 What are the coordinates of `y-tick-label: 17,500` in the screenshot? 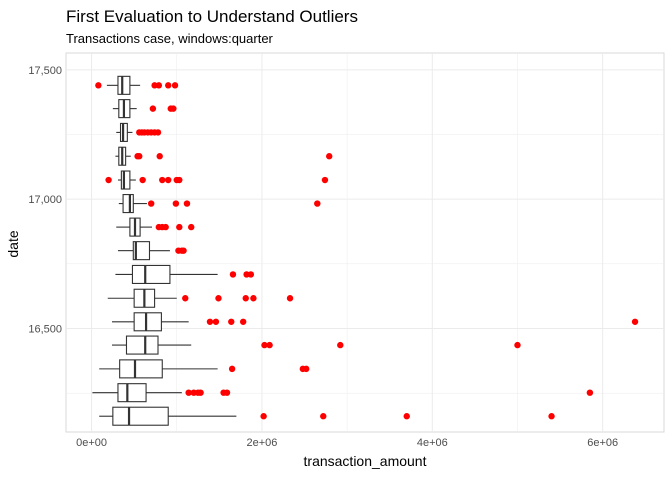 It's located at (45, 71).